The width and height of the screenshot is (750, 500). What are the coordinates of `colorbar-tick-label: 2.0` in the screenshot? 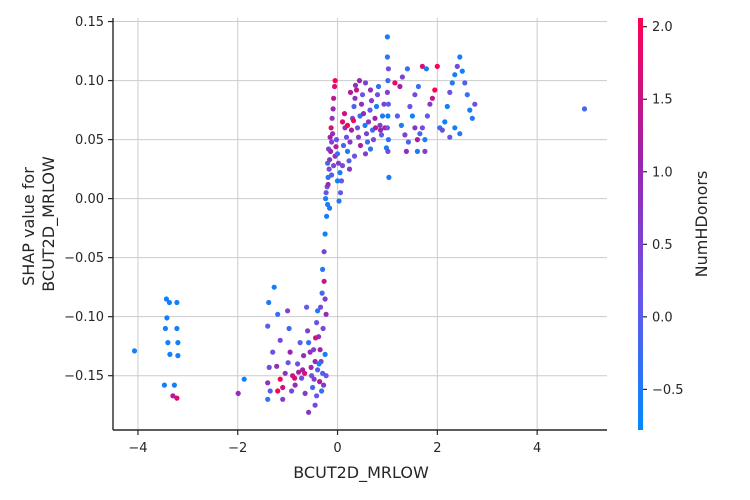 It's located at (662, 27).